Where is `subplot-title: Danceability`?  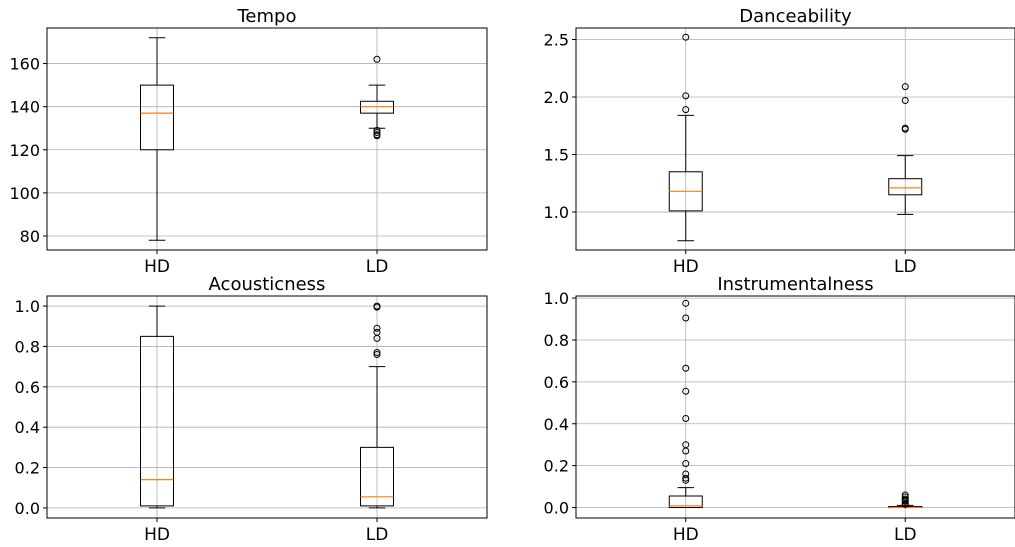 subplot-title: Danceability is located at coordinates (795, 16).